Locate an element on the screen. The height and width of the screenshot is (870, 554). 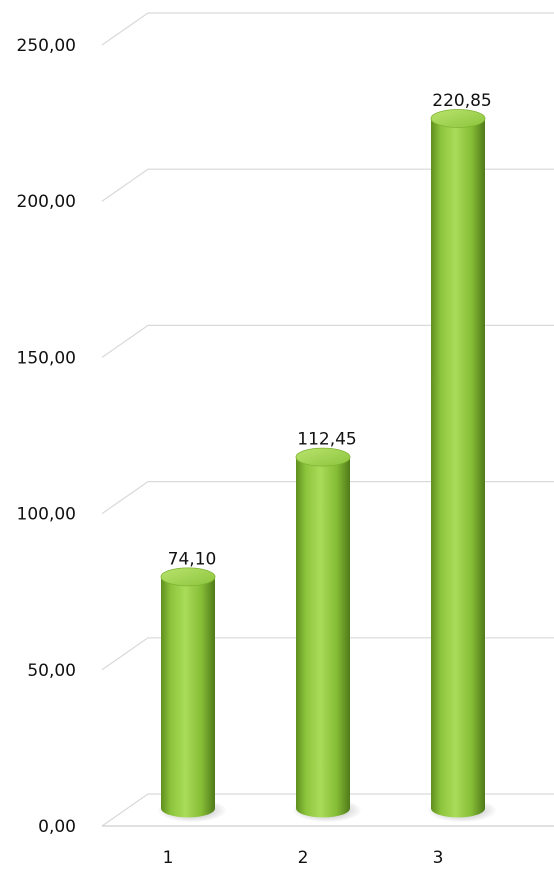
x-axis: 1 2 3 is located at coordinates (303, 858).